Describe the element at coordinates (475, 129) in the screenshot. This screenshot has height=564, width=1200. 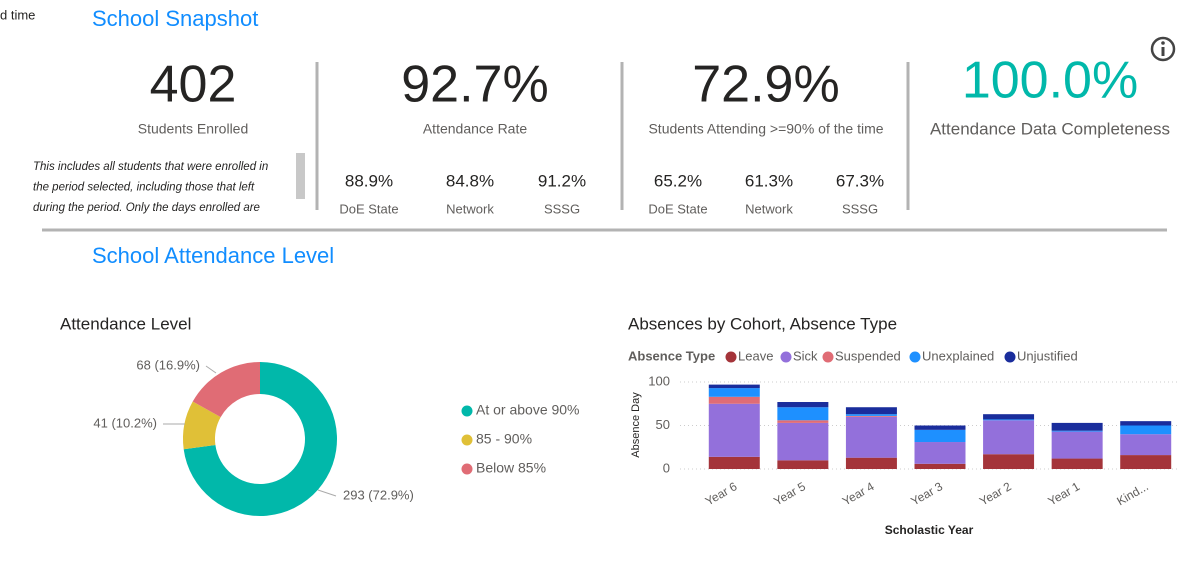
I see `kpi-label: Attendance Rate` at that location.